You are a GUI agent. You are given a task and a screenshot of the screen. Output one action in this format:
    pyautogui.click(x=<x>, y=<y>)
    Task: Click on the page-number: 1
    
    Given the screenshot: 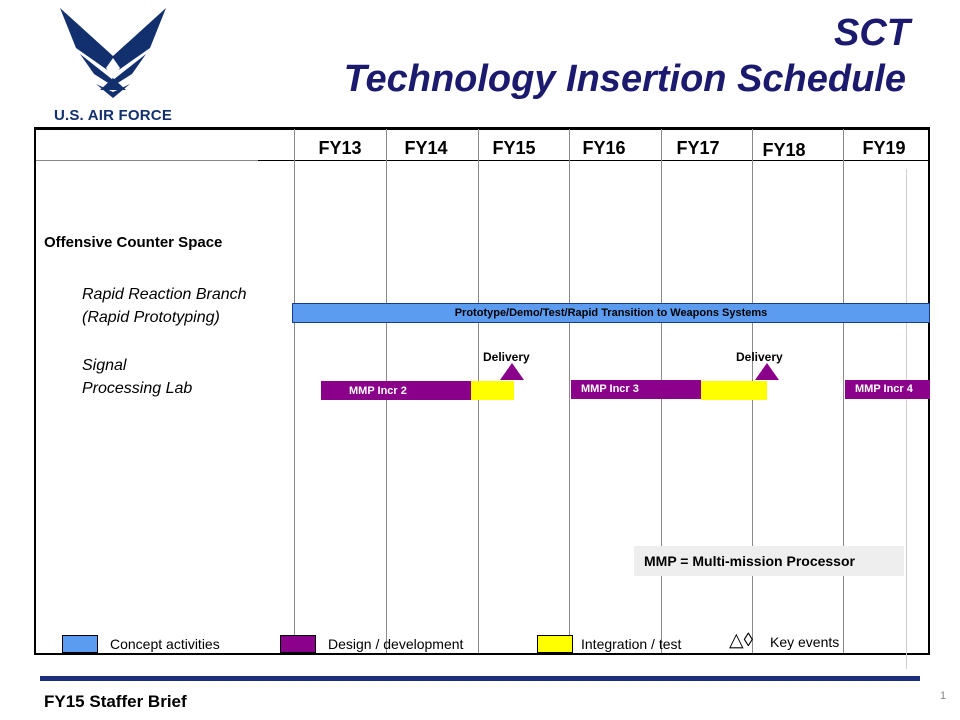 What is the action you would take?
    pyautogui.click(x=943, y=696)
    